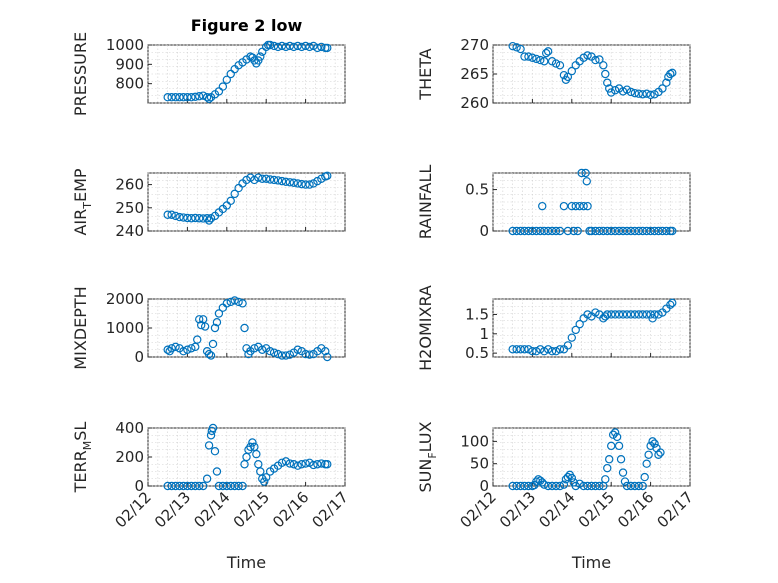 Image resolution: width=778 pixels, height=583 pixels. Describe the element at coordinates (478, 509) in the screenshot. I see `x-tick-label: 02/12` at that location.